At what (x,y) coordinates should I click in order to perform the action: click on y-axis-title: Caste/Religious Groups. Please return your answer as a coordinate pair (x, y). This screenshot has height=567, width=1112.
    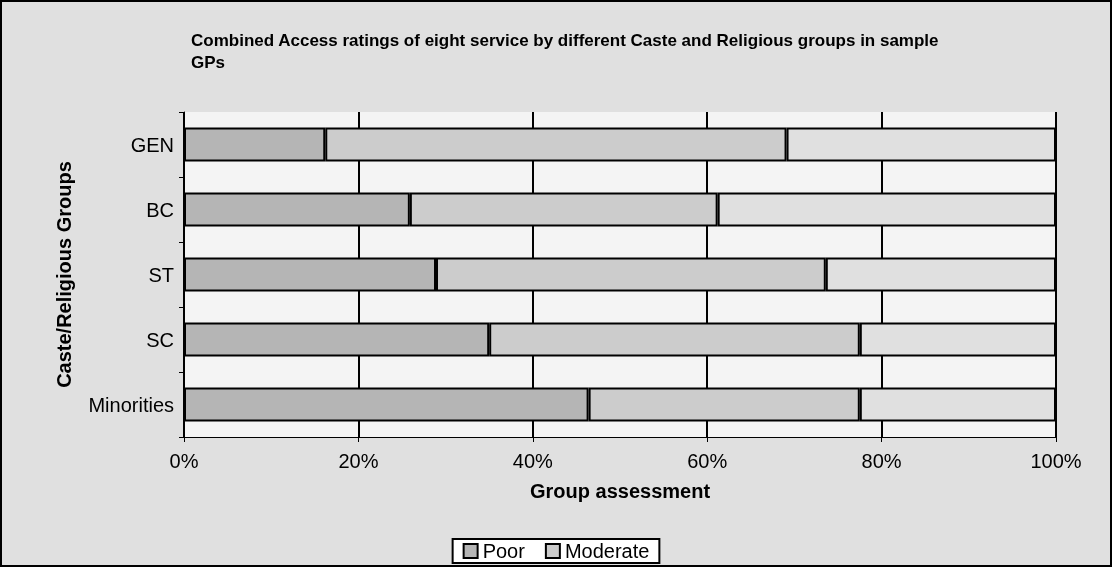
    Looking at the image, I should click on (64, 274).